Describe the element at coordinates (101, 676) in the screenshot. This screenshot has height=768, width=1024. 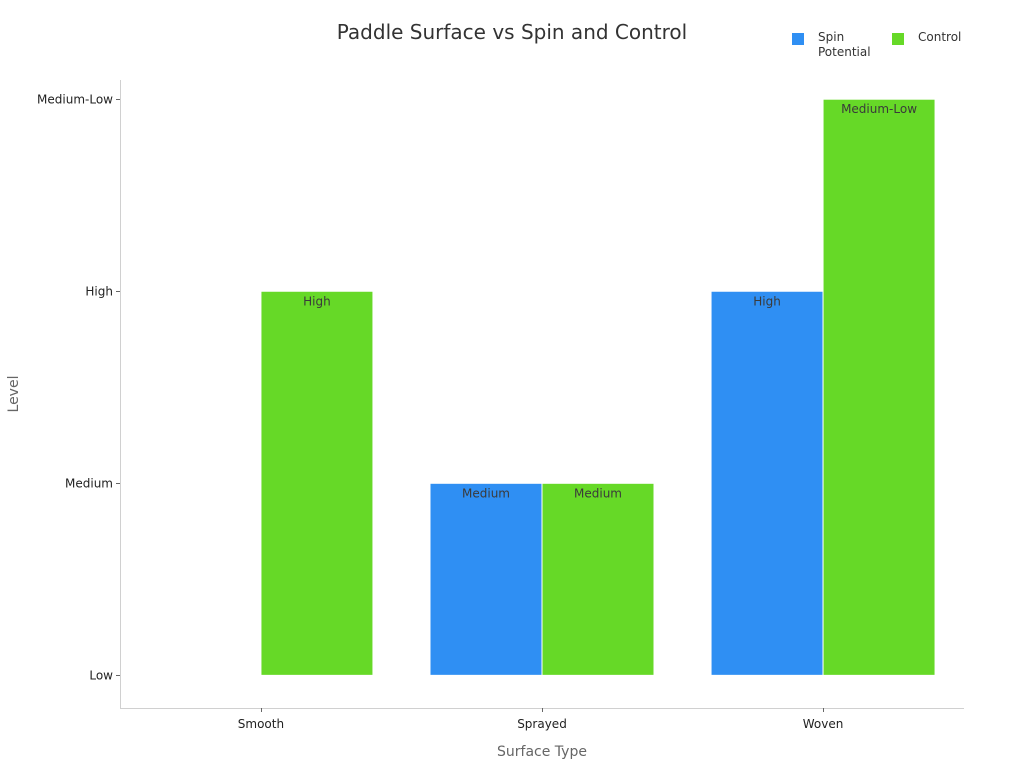
I see `y-tick-label-low: Low` at that location.